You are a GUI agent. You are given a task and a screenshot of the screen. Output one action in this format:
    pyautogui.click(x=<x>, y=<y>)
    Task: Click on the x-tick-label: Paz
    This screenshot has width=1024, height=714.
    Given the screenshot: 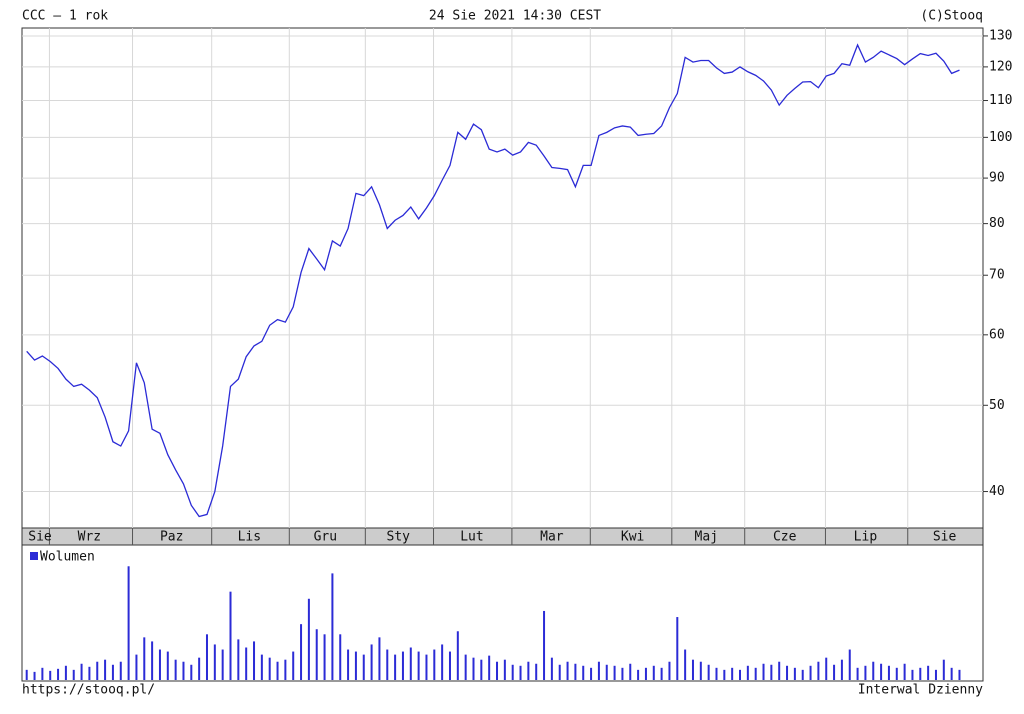 What is the action you would take?
    pyautogui.click(x=171, y=537)
    